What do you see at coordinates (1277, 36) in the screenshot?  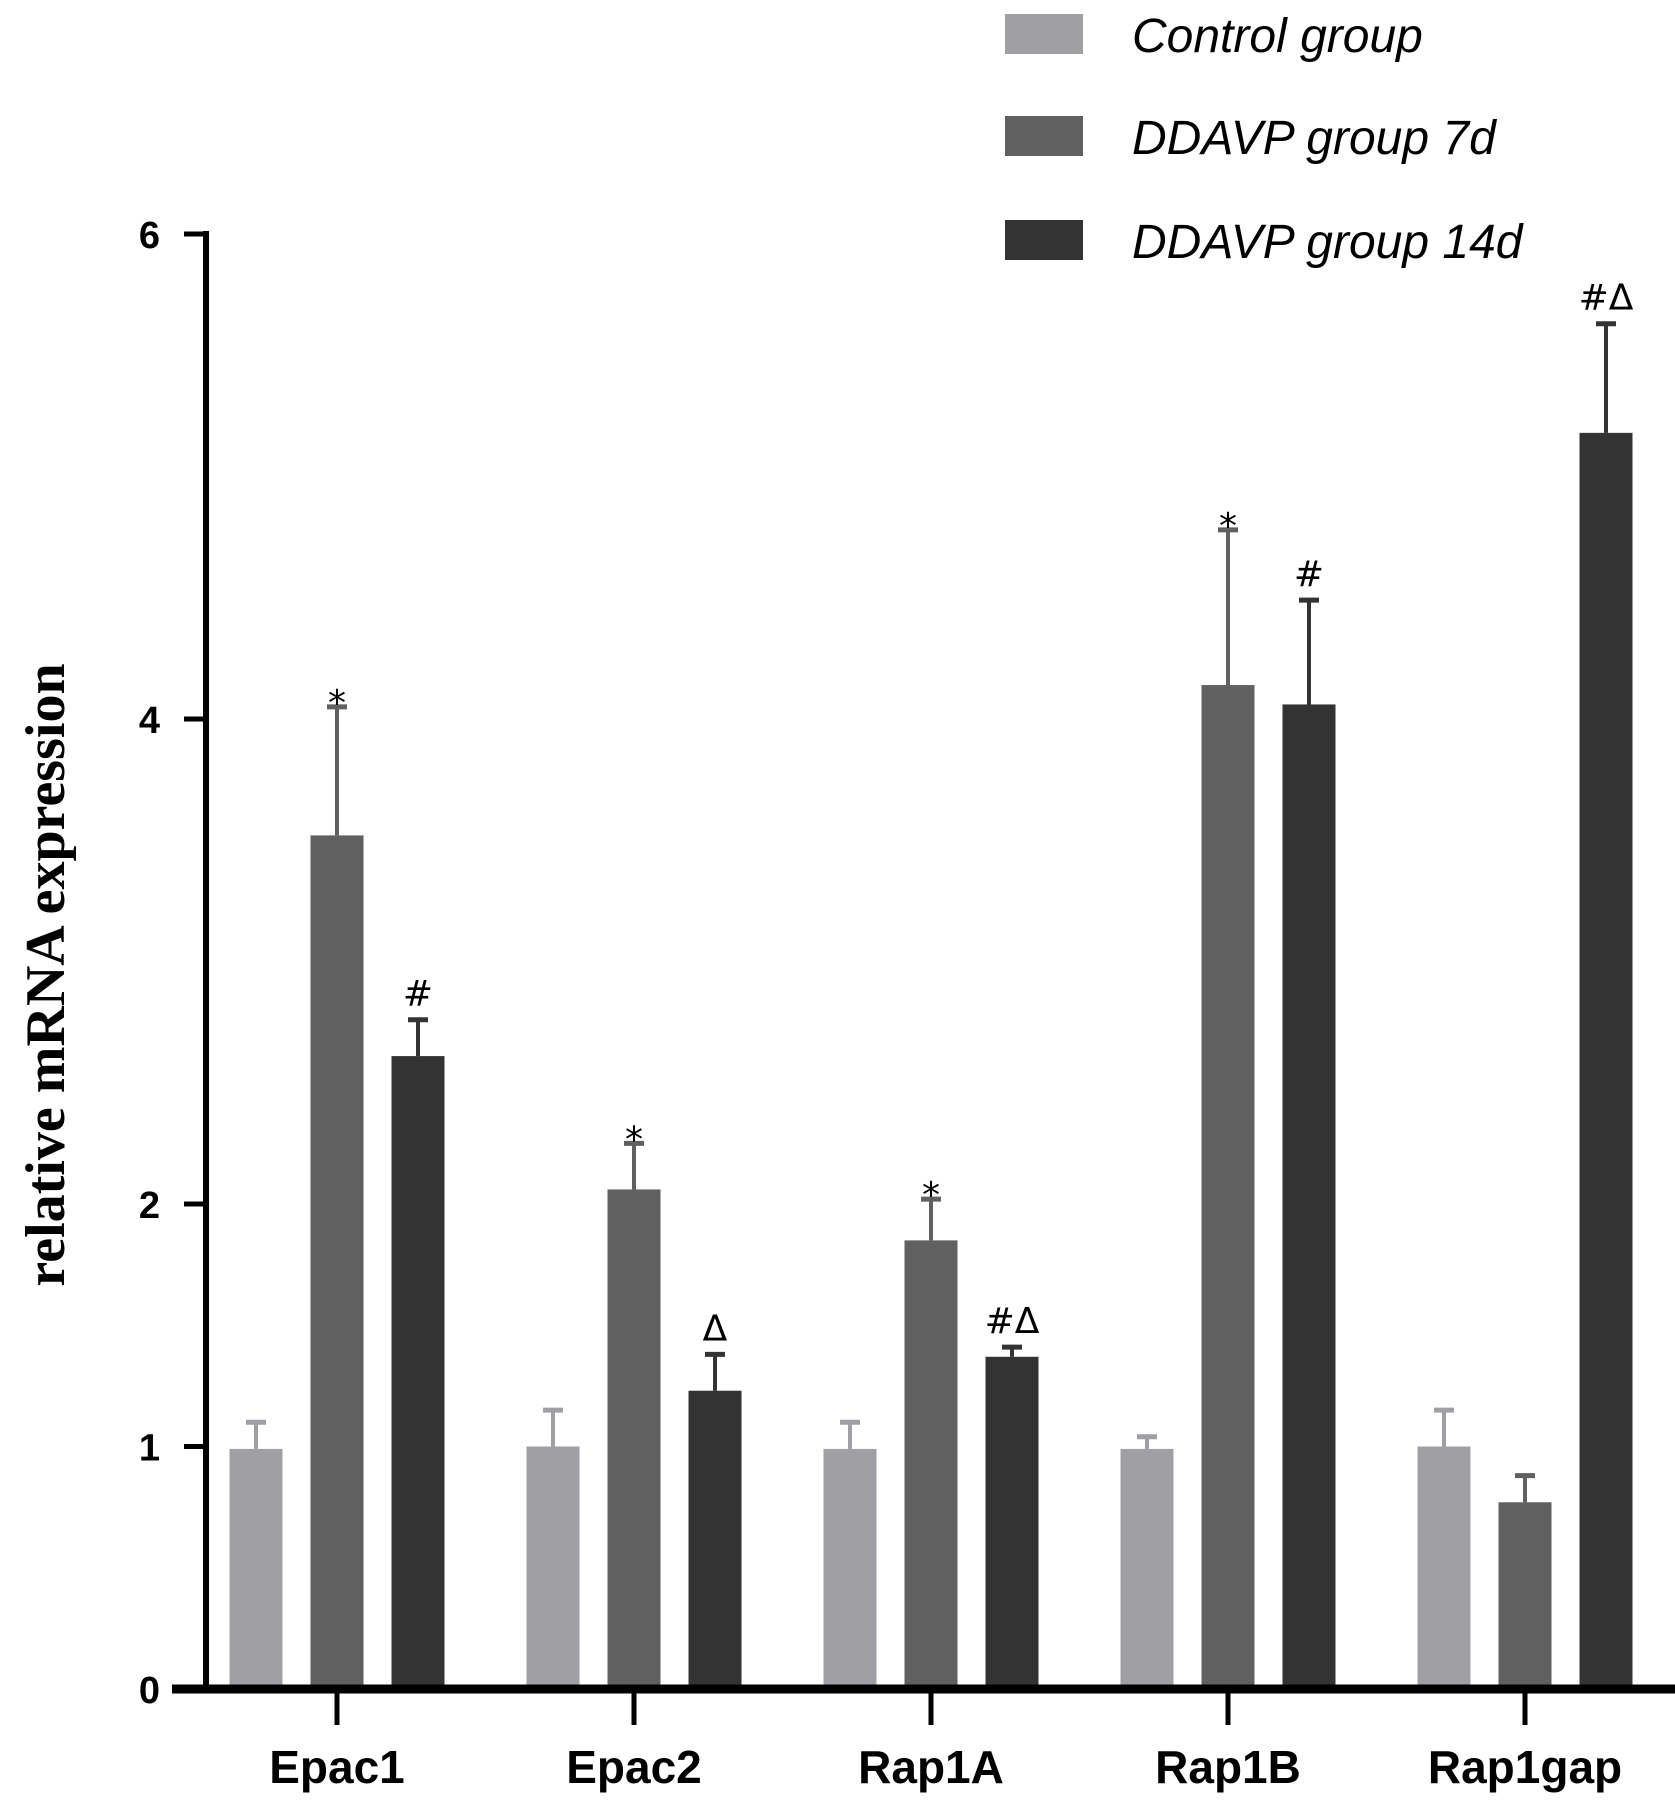 I see `legend-label: Control group` at bounding box center [1277, 36].